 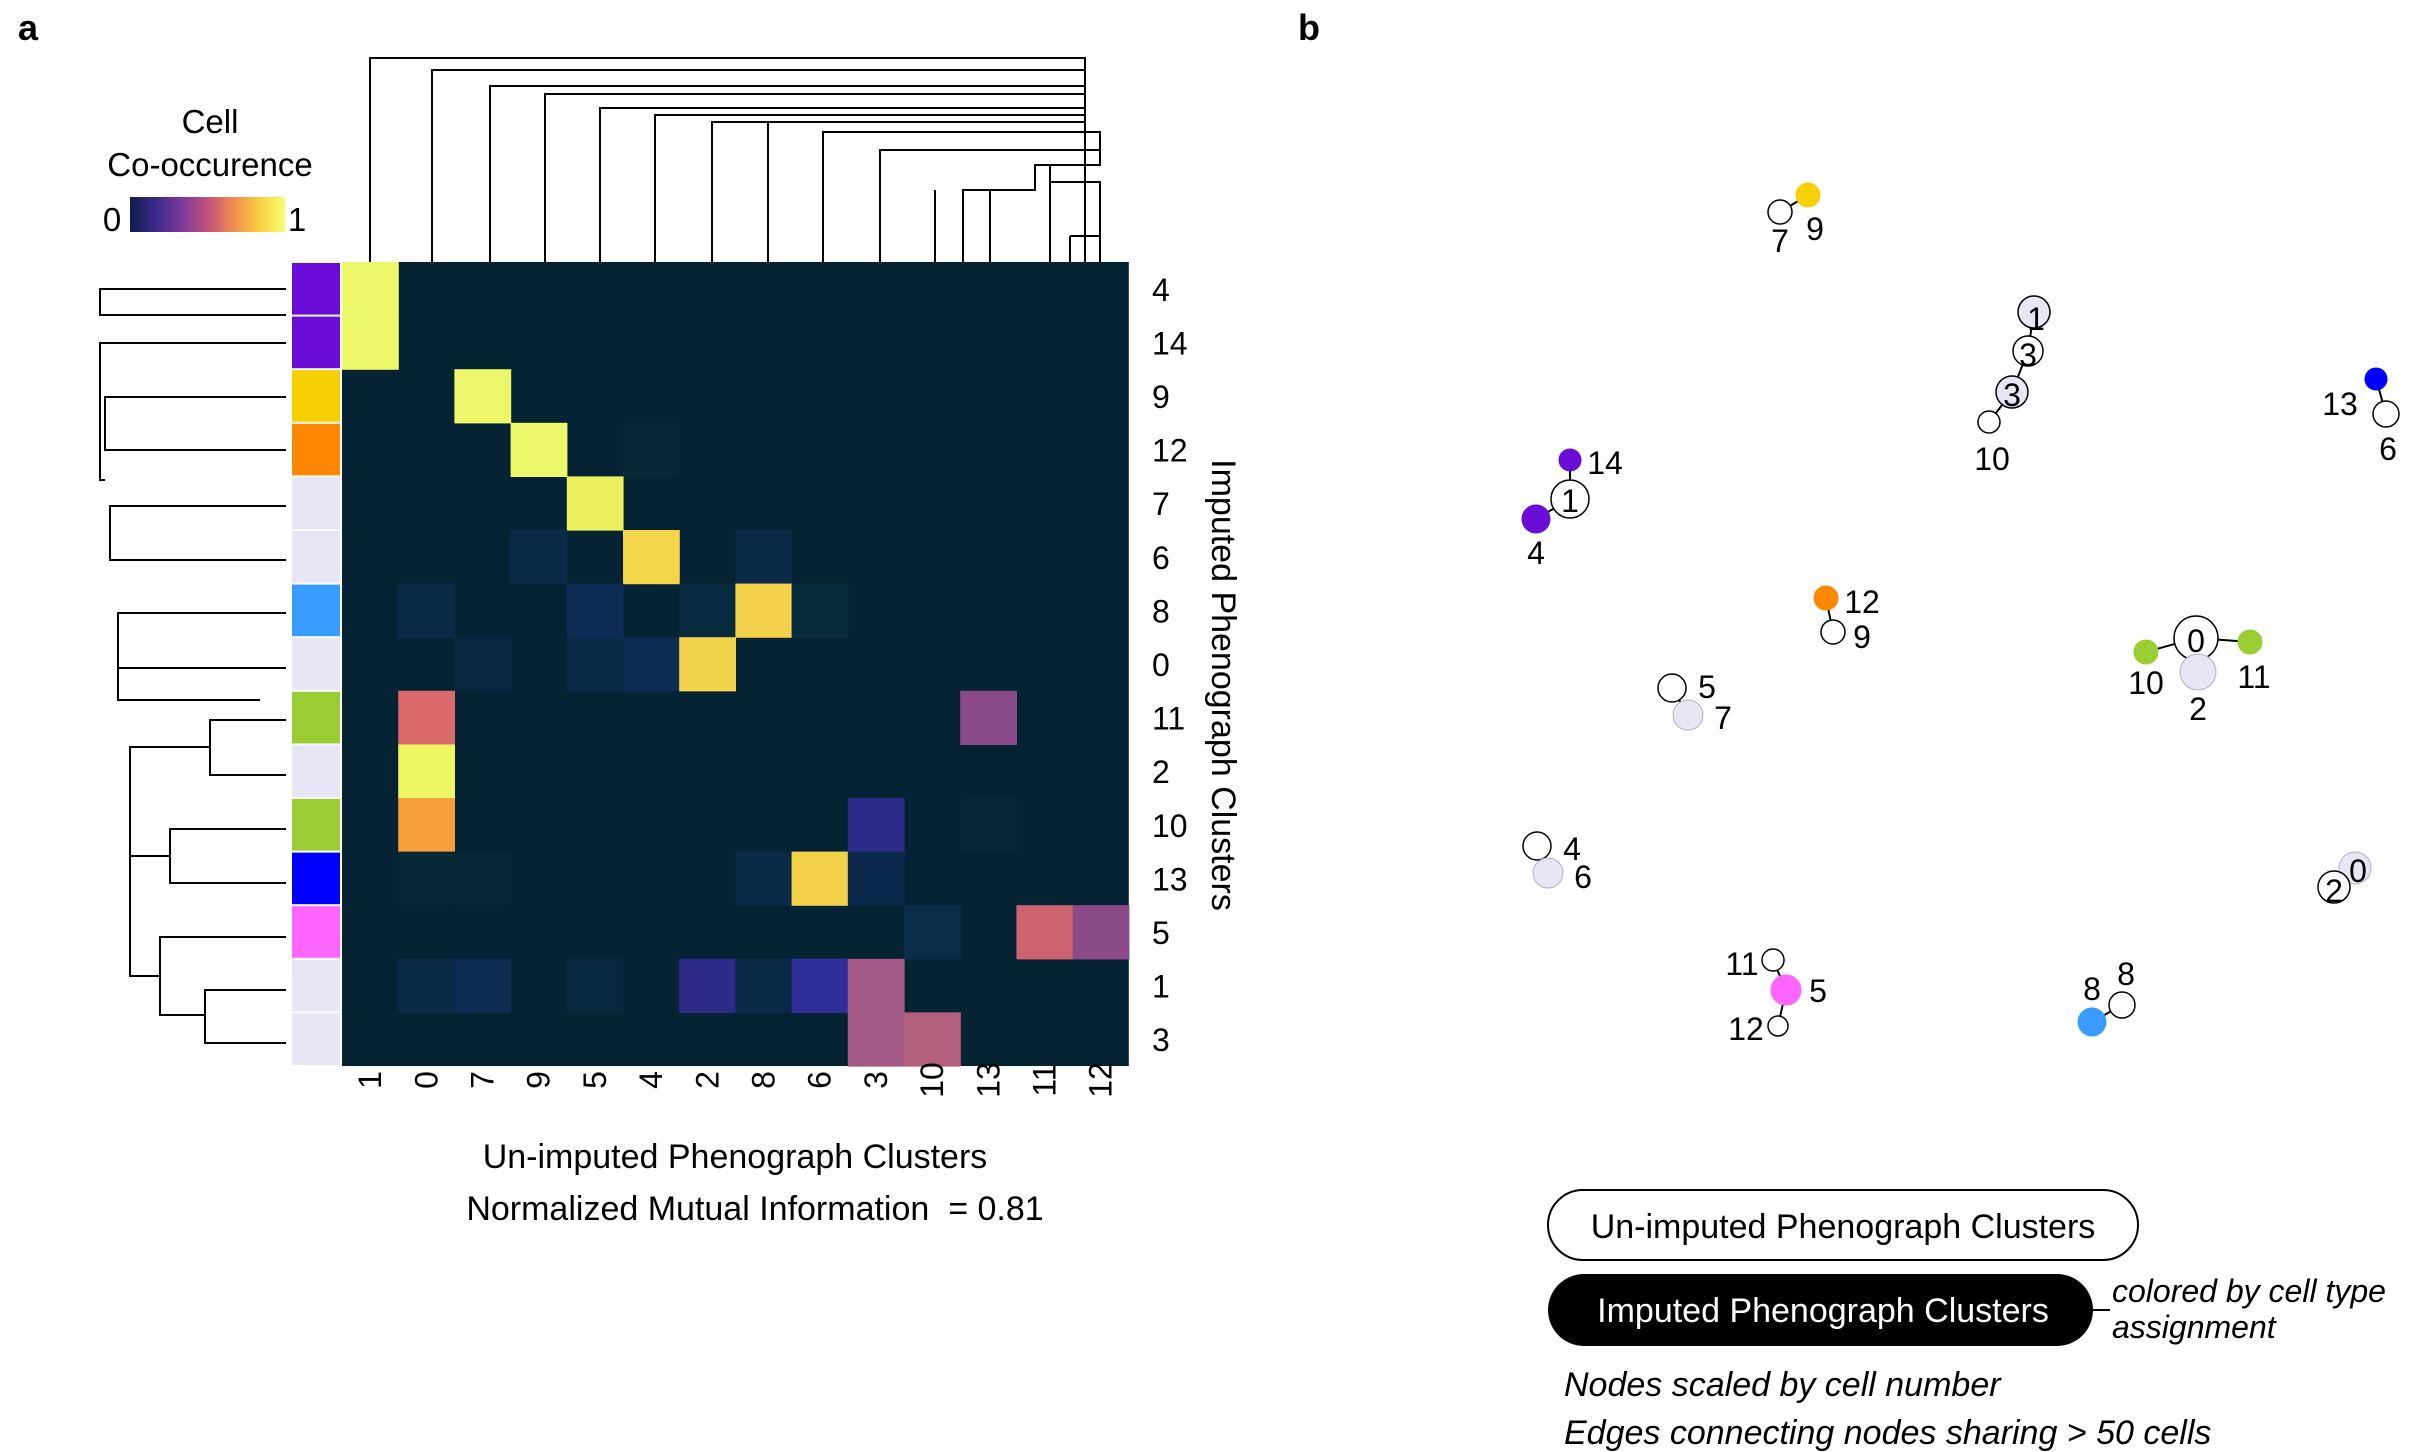 I want to click on legend-note-scaled: Nodes scaled by cell number, so click(x=1783, y=1385).